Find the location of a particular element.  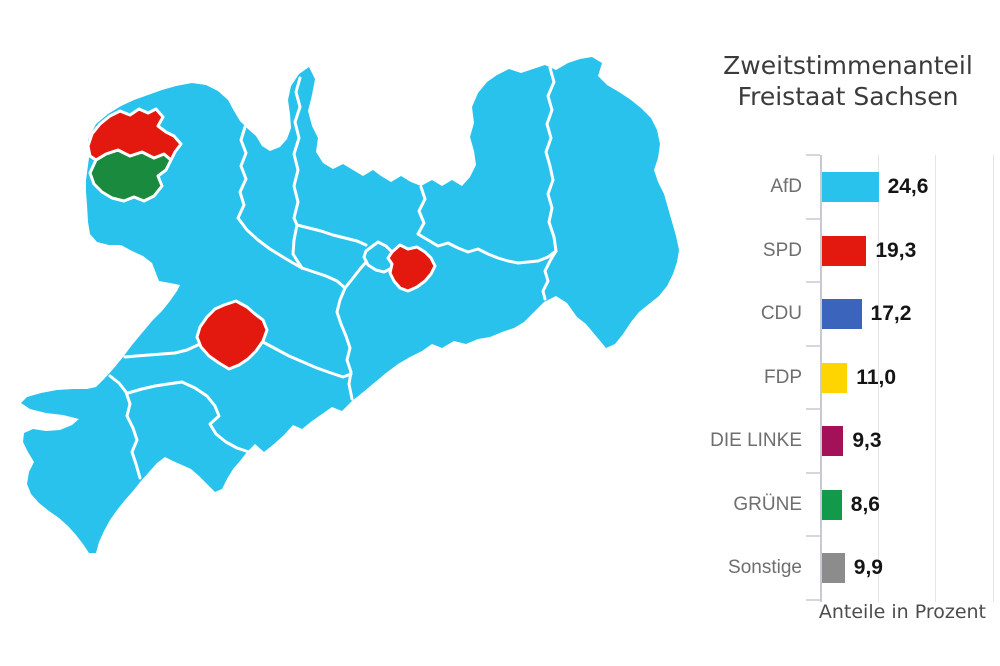

party-label: FDP is located at coordinates (783, 377).